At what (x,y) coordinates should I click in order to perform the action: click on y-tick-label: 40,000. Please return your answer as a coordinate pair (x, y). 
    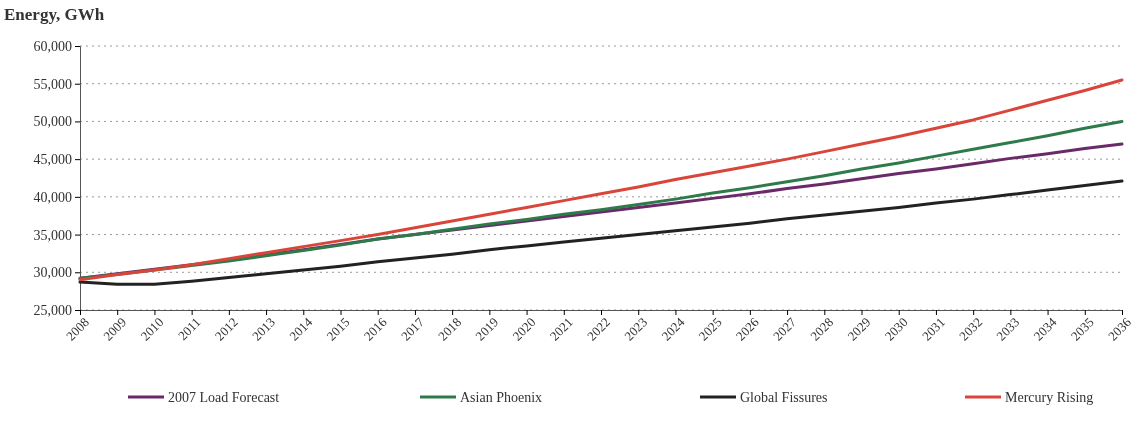
    Looking at the image, I should click on (52, 197).